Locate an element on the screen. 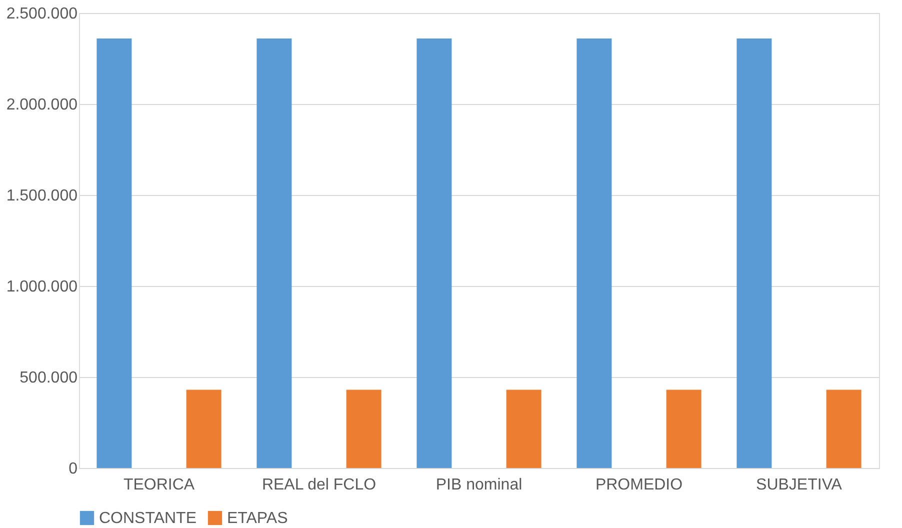 Image resolution: width=902 pixels, height=528 pixels. y-tick-label: 2.000.000 is located at coordinates (42, 105).